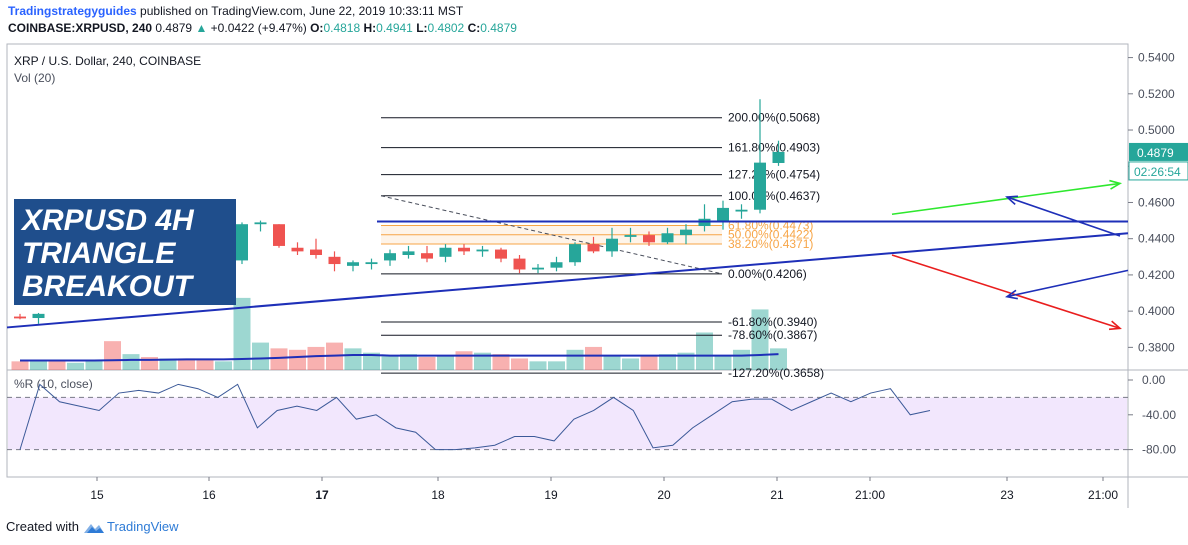 The width and height of the screenshot is (1188, 545). I want to click on last-price-label: 0.4879, so click(1155, 153).